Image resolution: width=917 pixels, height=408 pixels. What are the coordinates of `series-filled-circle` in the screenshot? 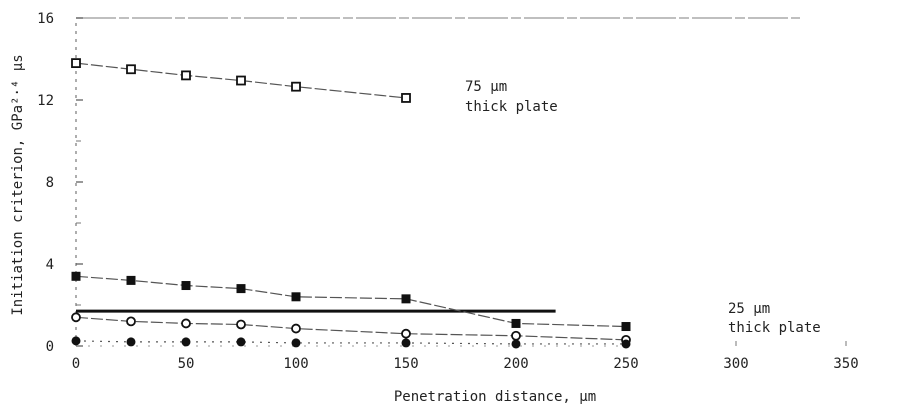 It's located at (351, 342).